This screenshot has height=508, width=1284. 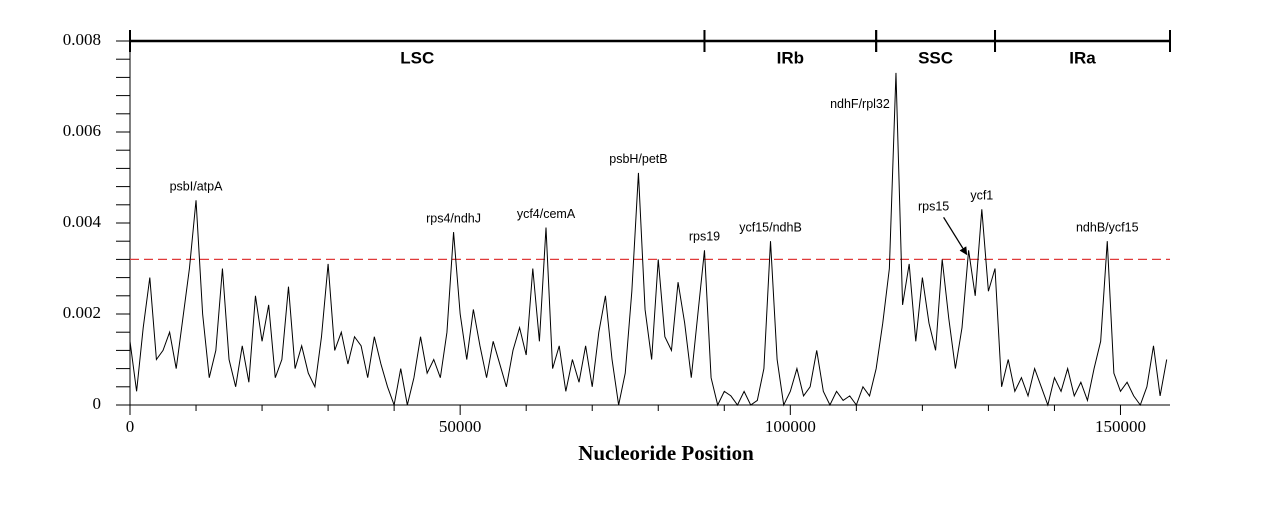 I want to click on region-label: SSC, so click(x=935, y=57).